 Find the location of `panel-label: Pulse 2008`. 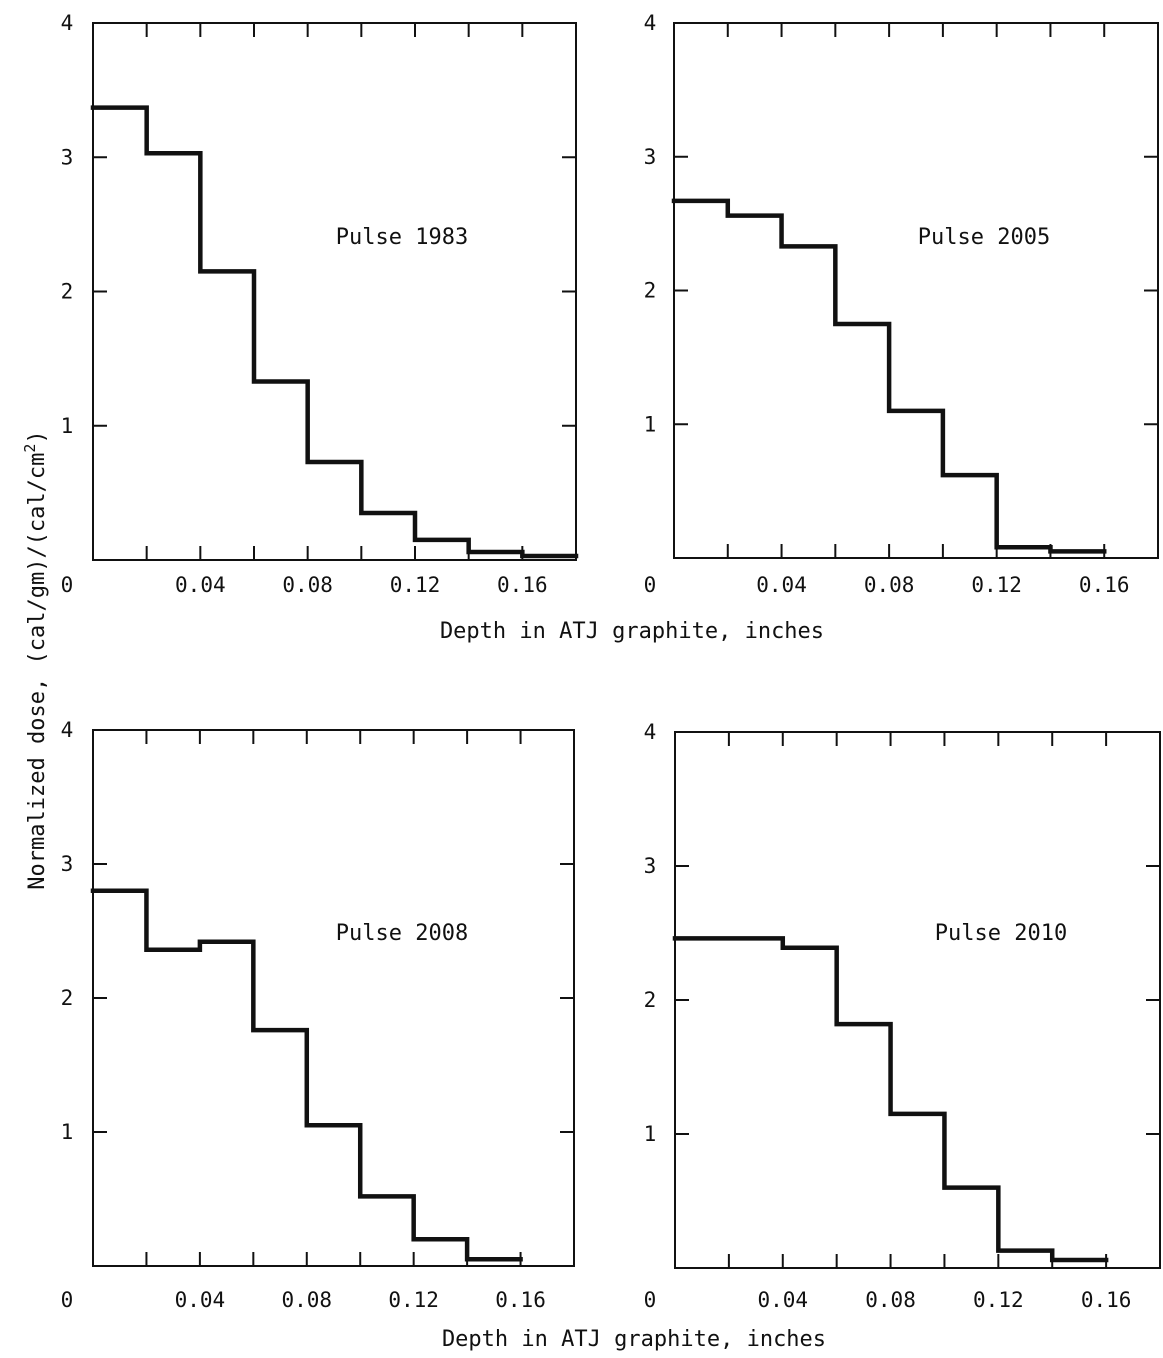

panel-label: Pulse 2008 is located at coordinates (402, 933).